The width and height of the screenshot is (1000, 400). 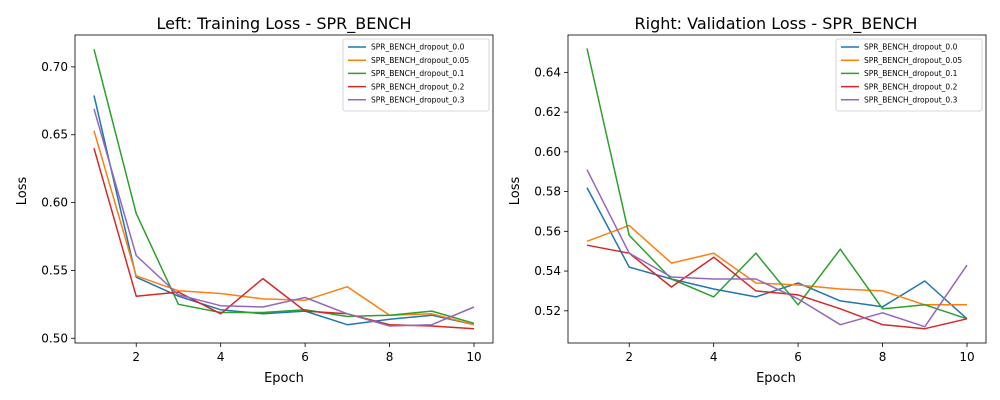 I want to click on y-tick-label: 0.65, so click(x=54, y=135).